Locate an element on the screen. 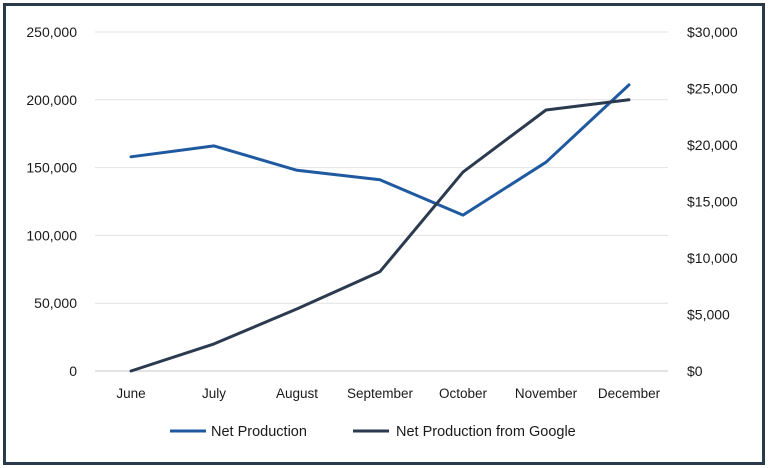  left-axis-tick-label: 250,000 is located at coordinates (51, 32).